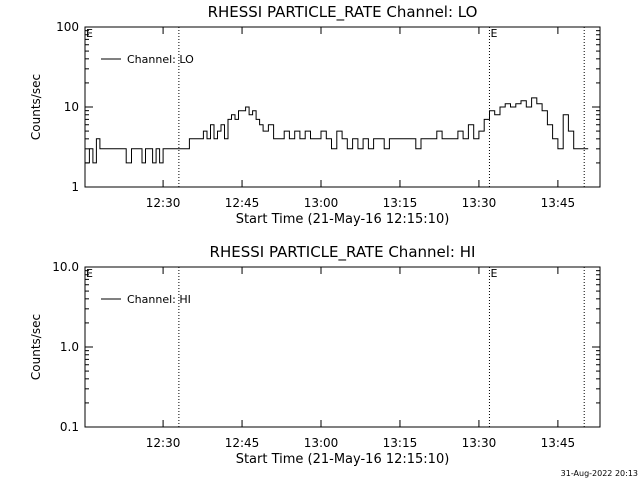 The image size is (640, 484). Describe the element at coordinates (160, 59) in the screenshot. I see `legend-label: Channel: LO` at that location.